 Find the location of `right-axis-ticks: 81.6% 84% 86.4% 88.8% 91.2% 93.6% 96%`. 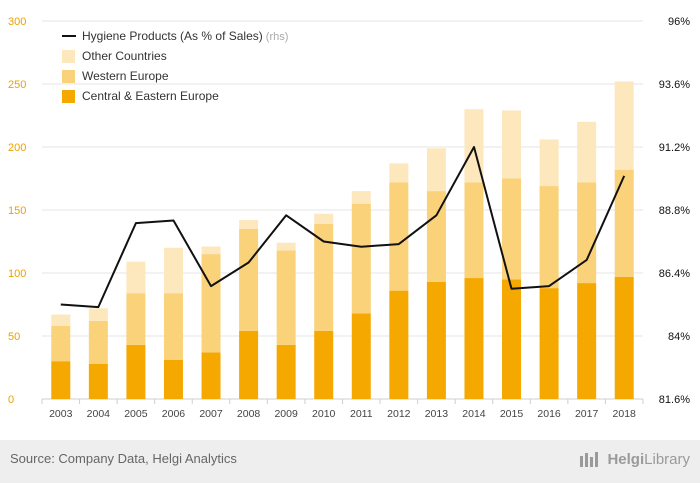

right-axis-ticks: 81.6% 84% 86.4% 88.8% 91.2% 93.6% 96% is located at coordinates (674, 211).